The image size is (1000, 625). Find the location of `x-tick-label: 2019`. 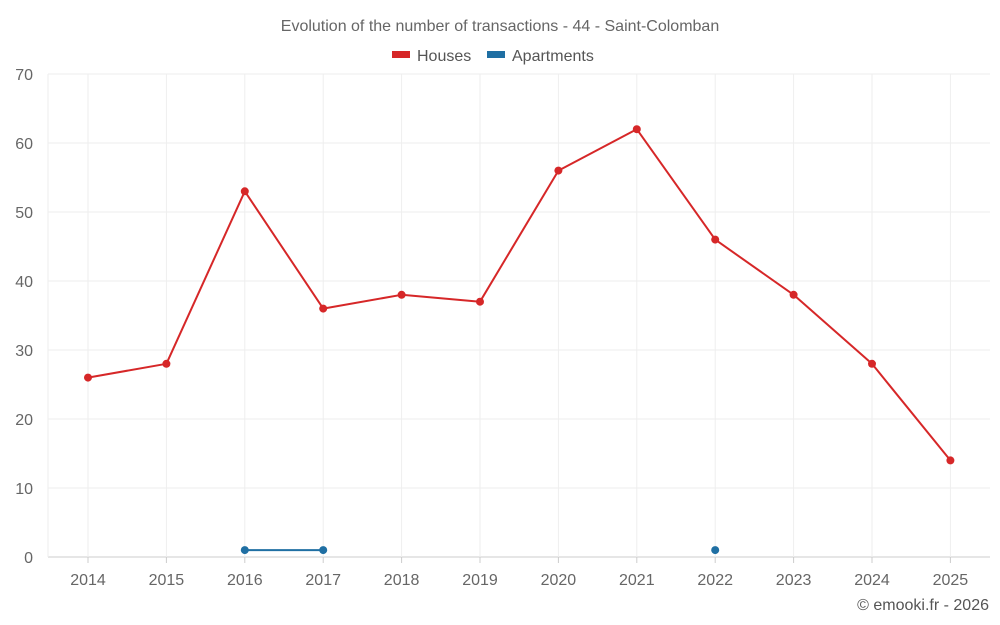

x-tick-label: 2019 is located at coordinates (480, 580).